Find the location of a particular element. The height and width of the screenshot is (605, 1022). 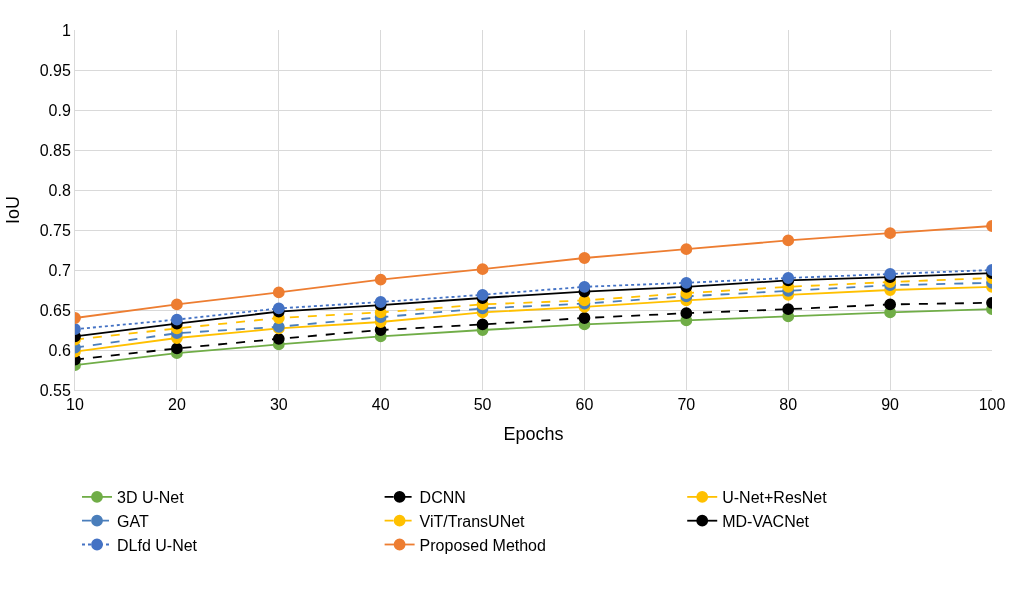

x-tick-label: 80 is located at coordinates (788, 405).